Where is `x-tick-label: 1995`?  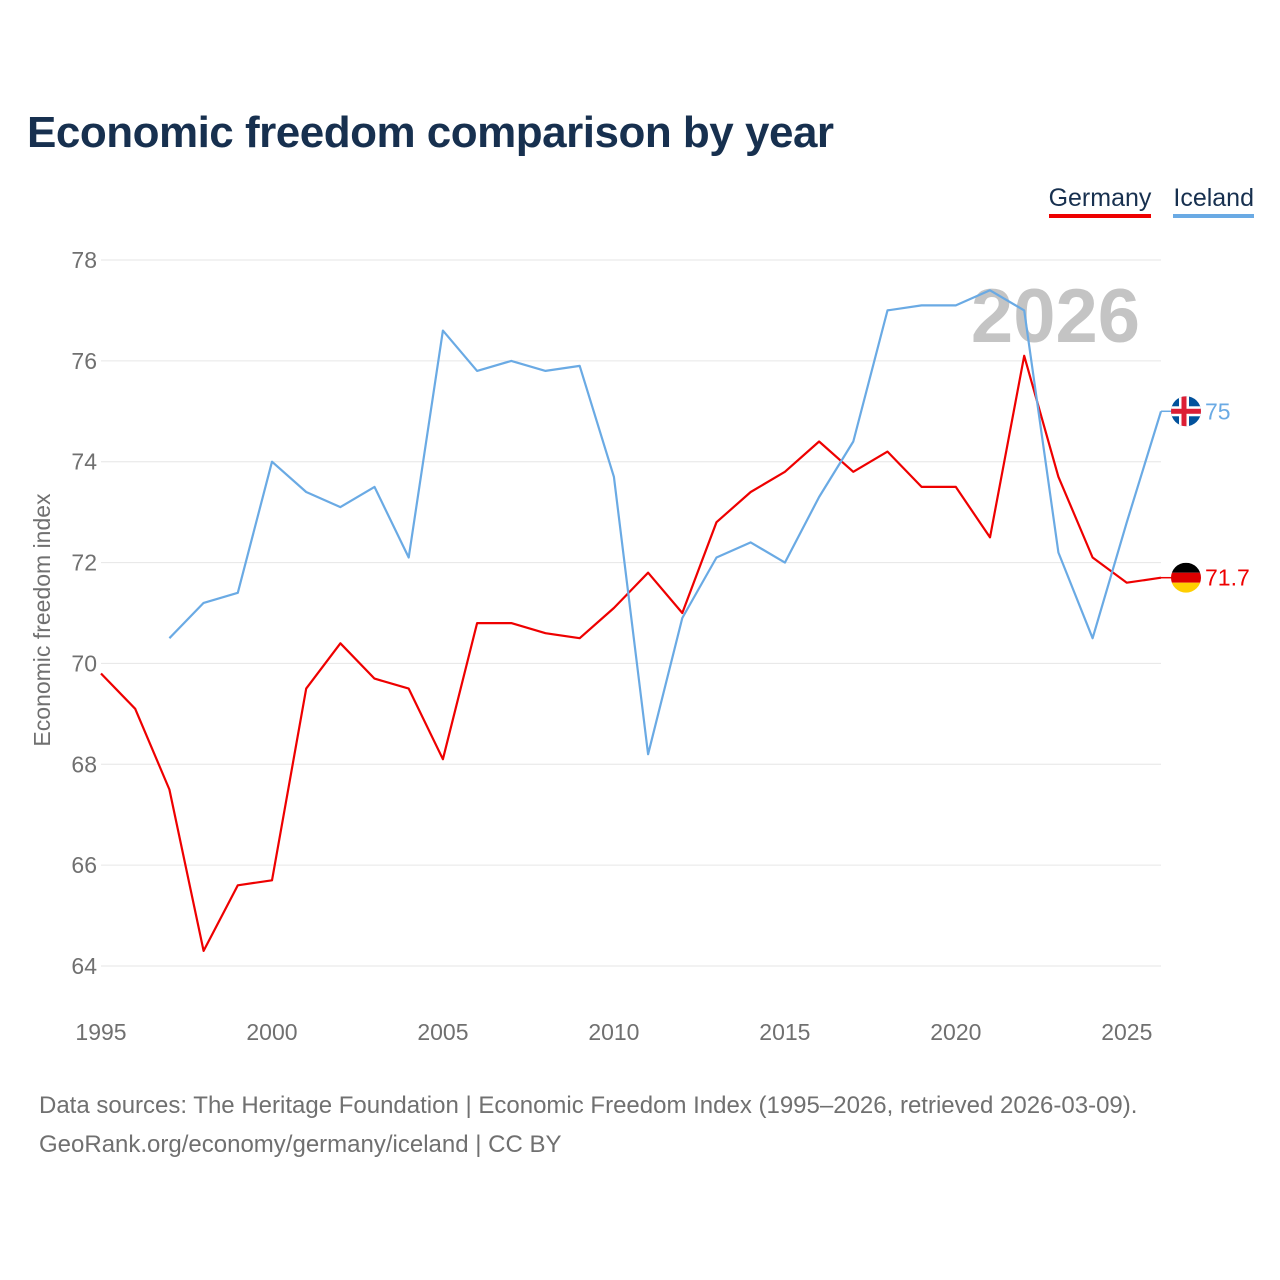
x-tick-label: 1995 is located at coordinates (100, 1032).